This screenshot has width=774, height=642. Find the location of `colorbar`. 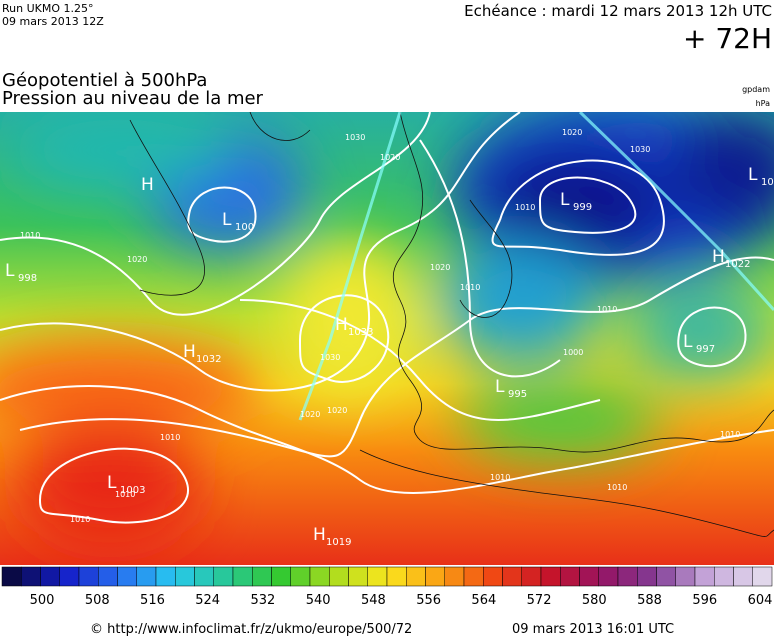

colorbar is located at coordinates (387, 576).